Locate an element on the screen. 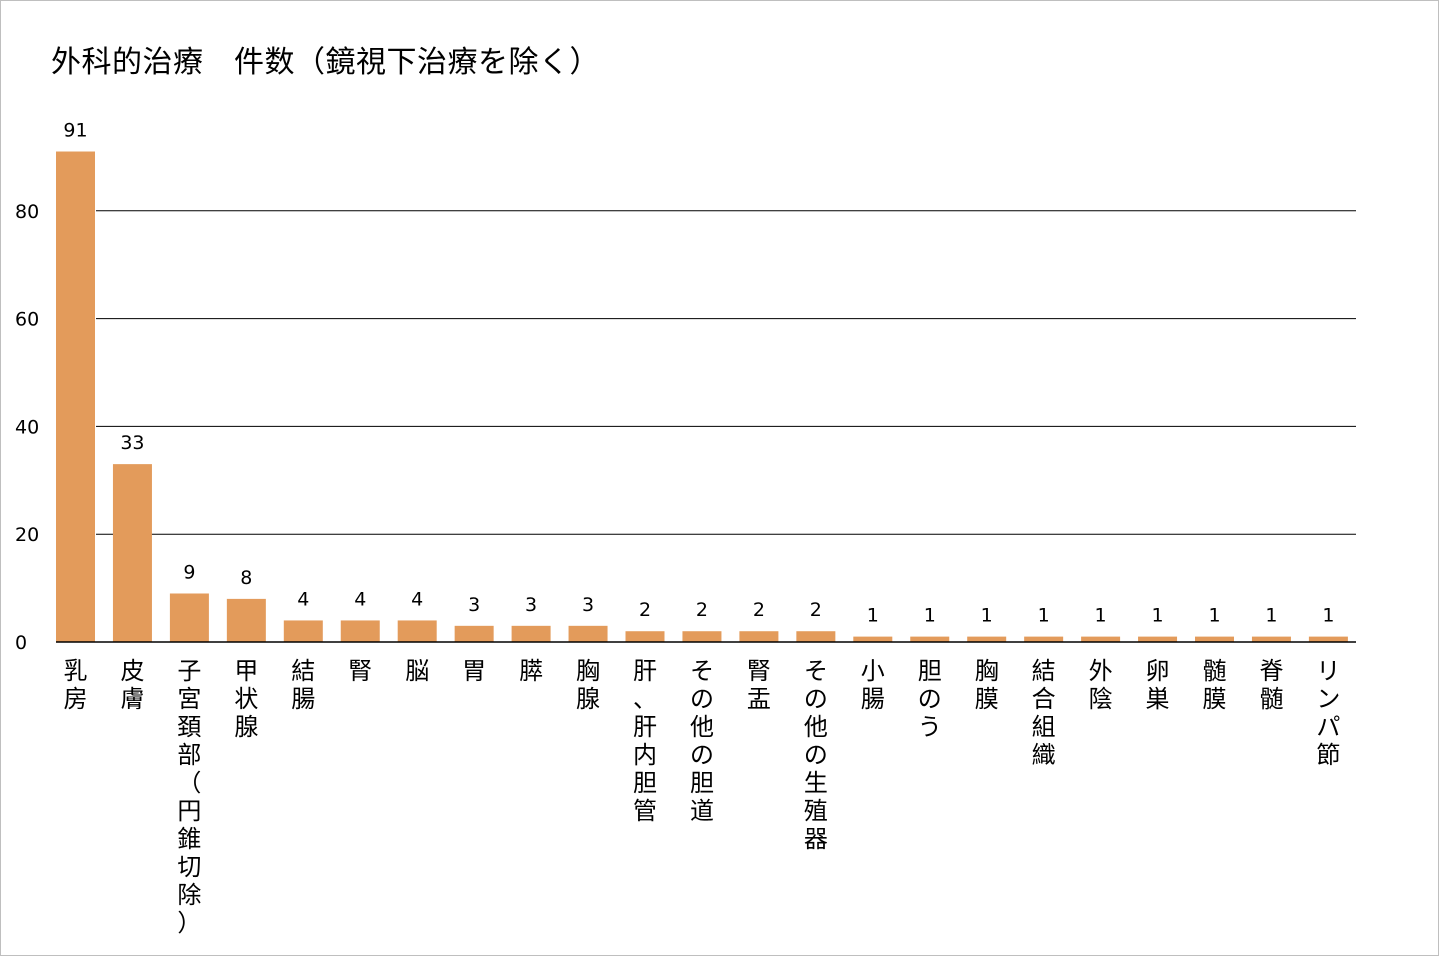 The height and width of the screenshot is (956, 1439). category-label: 膵 is located at coordinates (531, 671).